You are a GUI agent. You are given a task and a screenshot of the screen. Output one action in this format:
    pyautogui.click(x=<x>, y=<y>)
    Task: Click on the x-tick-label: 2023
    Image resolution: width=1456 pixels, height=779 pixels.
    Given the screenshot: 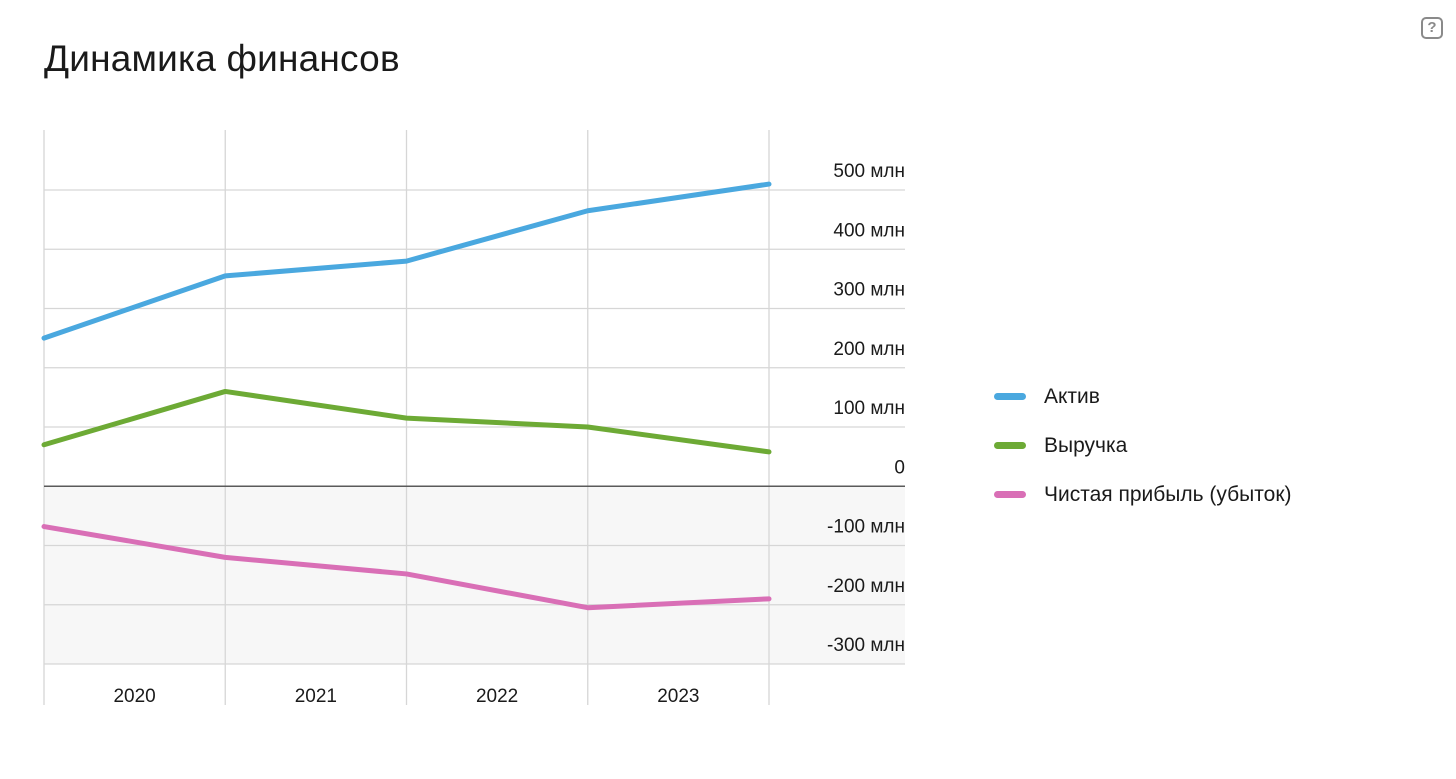 What is the action you would take?
    pyautogui.click(x=678, y=696)
    